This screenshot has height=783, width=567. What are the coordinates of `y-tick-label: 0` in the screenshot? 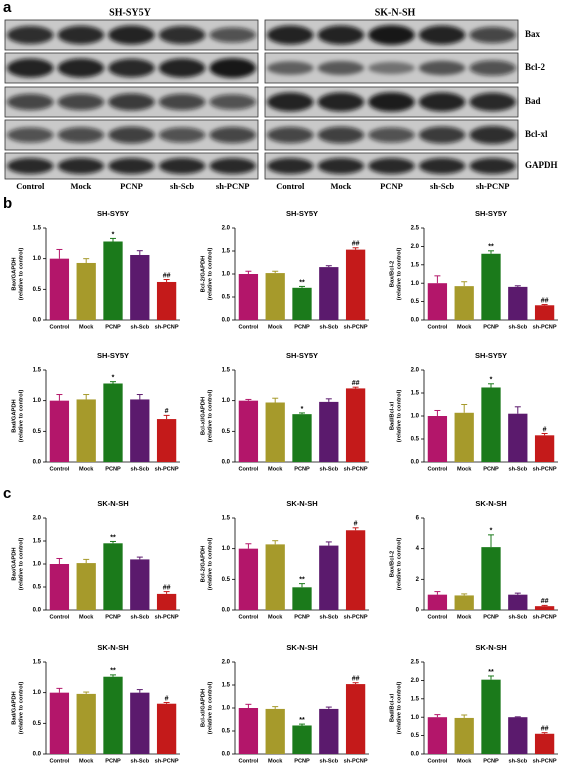 It's located at (418, 611).